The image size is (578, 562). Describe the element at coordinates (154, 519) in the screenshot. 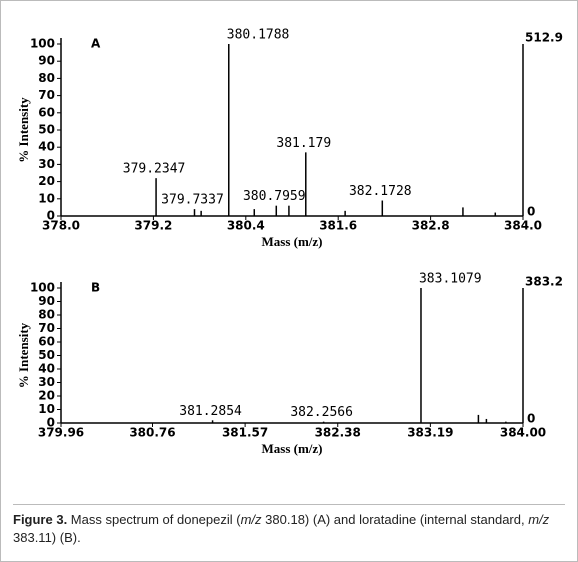

I see `caption-text: Mass spectrum of donepezil (` at that location.